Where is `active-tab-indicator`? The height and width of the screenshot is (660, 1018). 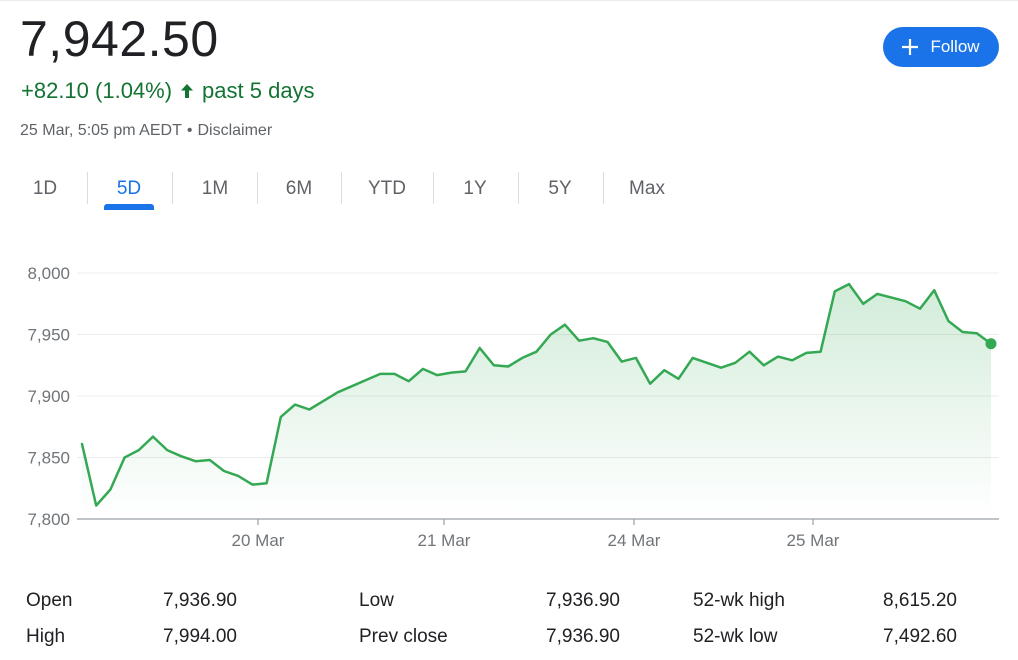 active-tab-indicator is located at coordinates (129, 207).